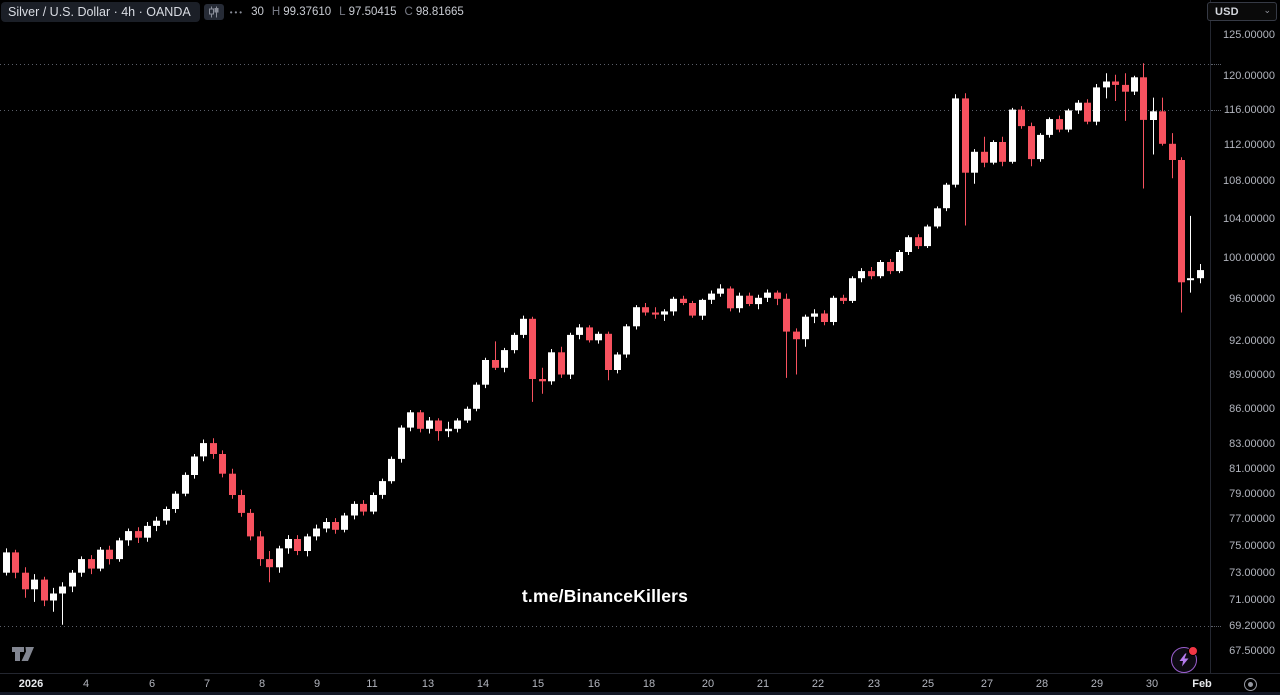 The width and height of the screenshot is (1280, 695). Describe the element at coordinates (342, 11) in the screenshot. I see `low-label: L` at that location.